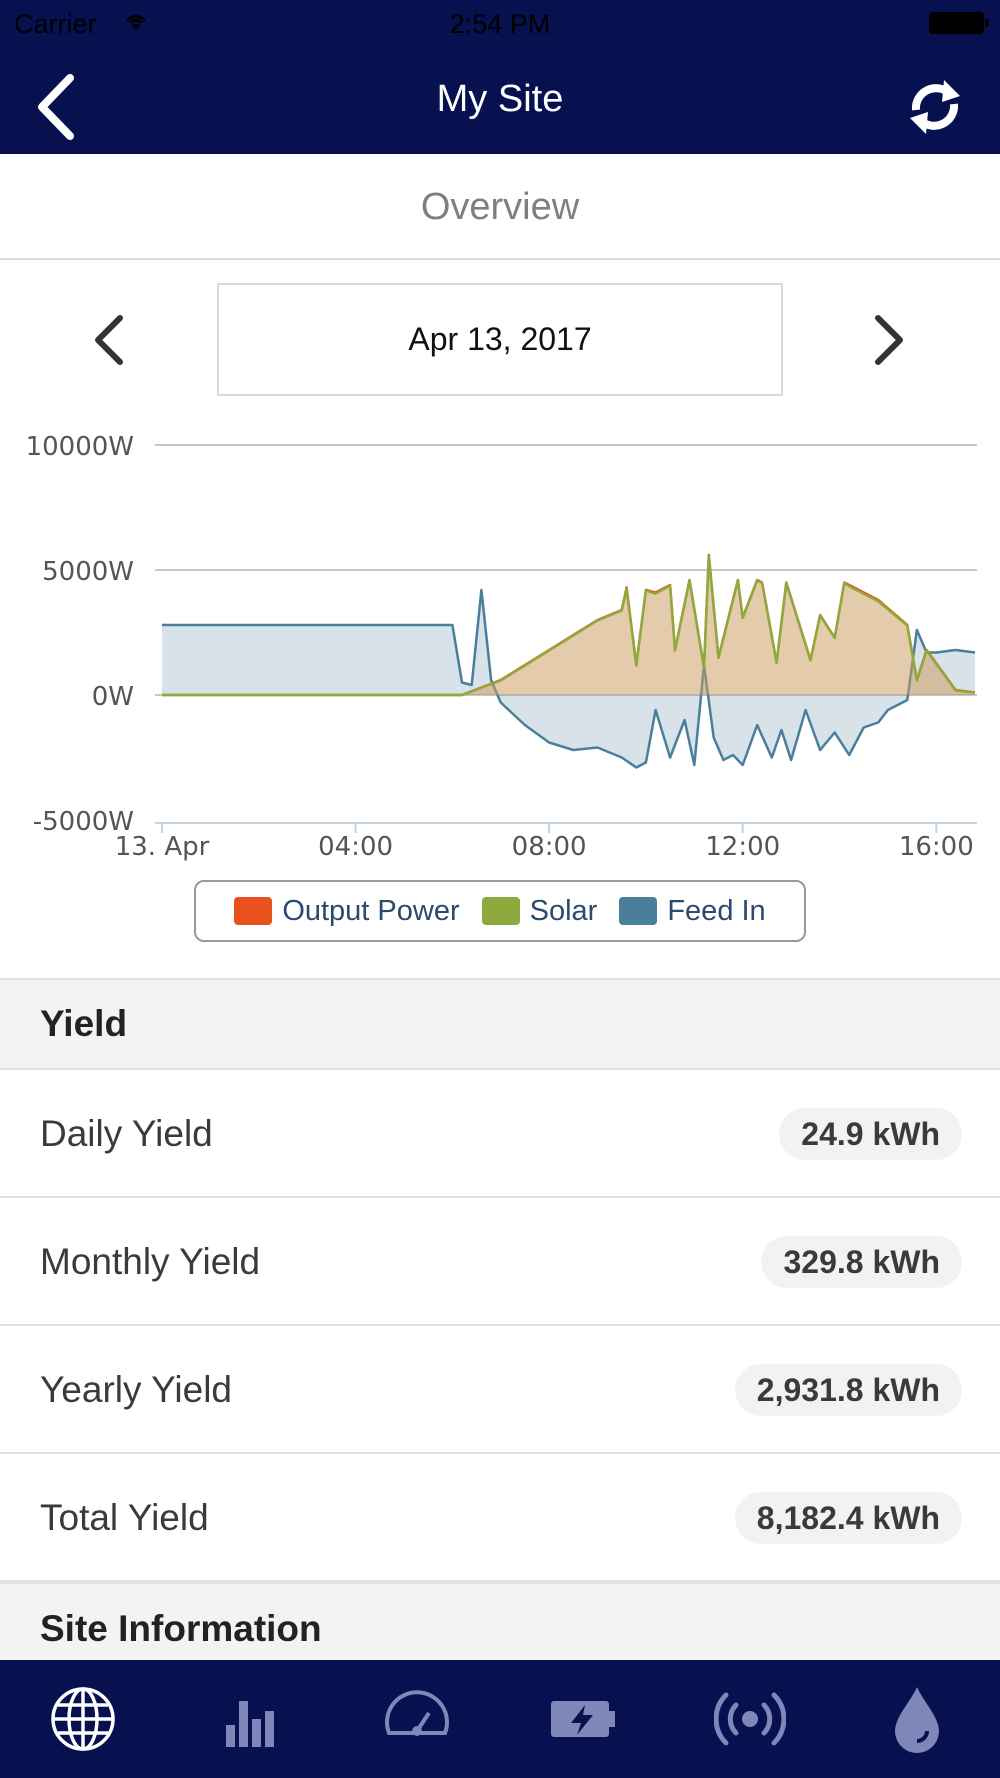  What do you see at coordinates (500, 1390) in the screenshot?
I see `yearly-yield-row: Yearly Yield 2,931.8 kWh` at bounding box center [500, 1390].